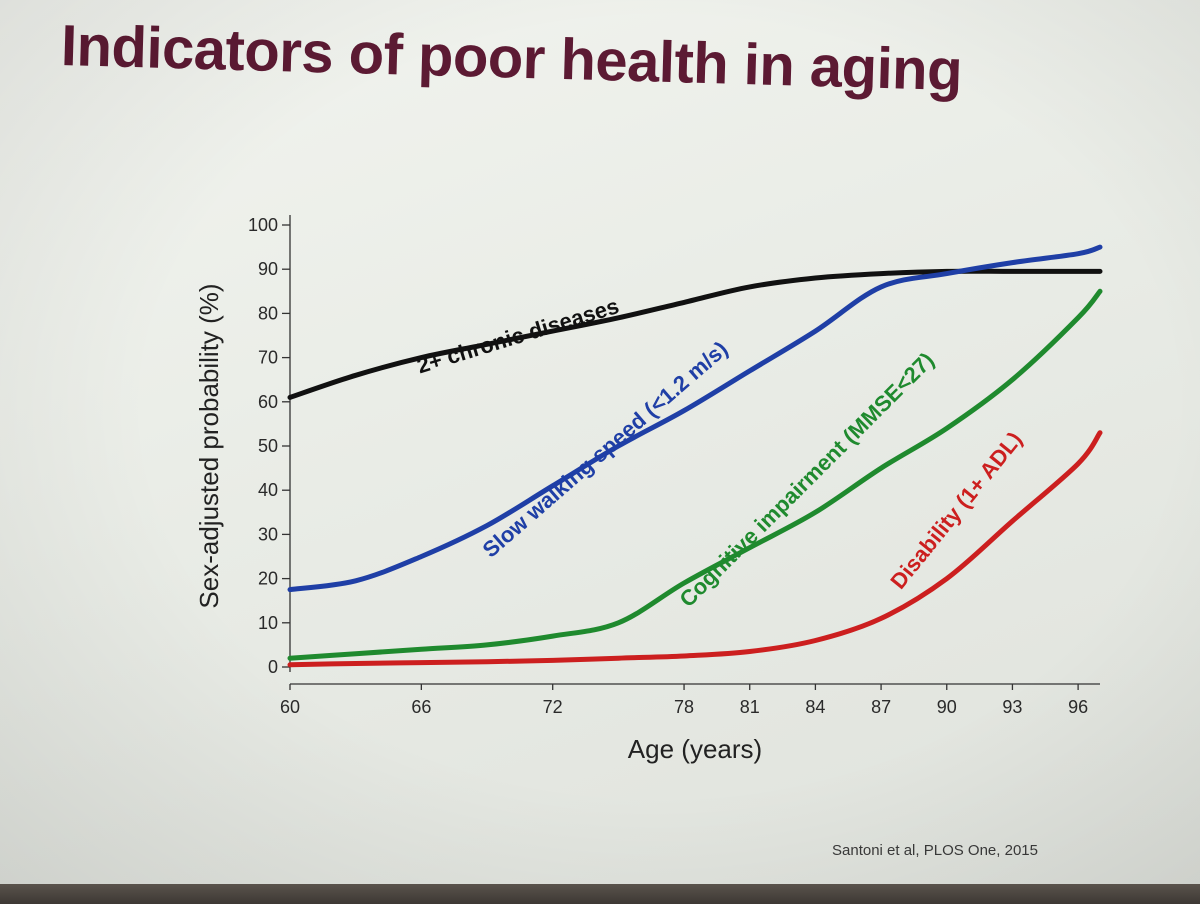  What do you see at coordinates (881, 707) in the screenshot?
I see `x-tick-label: 87` at bounding box center [881, 707].